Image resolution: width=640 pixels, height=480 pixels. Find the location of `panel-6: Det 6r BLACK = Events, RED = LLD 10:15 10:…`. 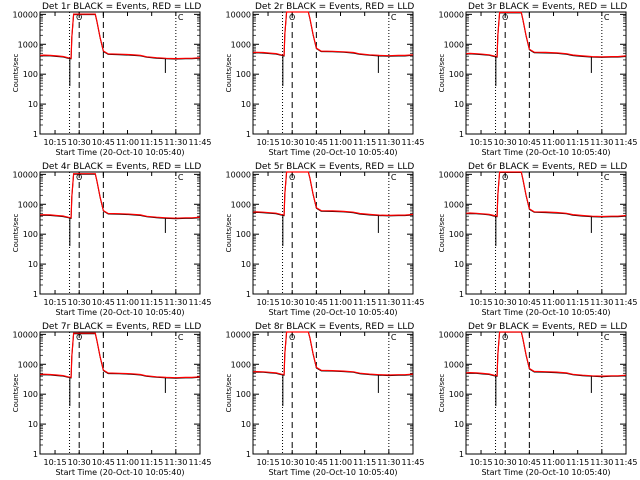

panel-6: Det 6r BLACK = Events, RED = LLD 10:15 10:… is located at coordinates (538, 239).